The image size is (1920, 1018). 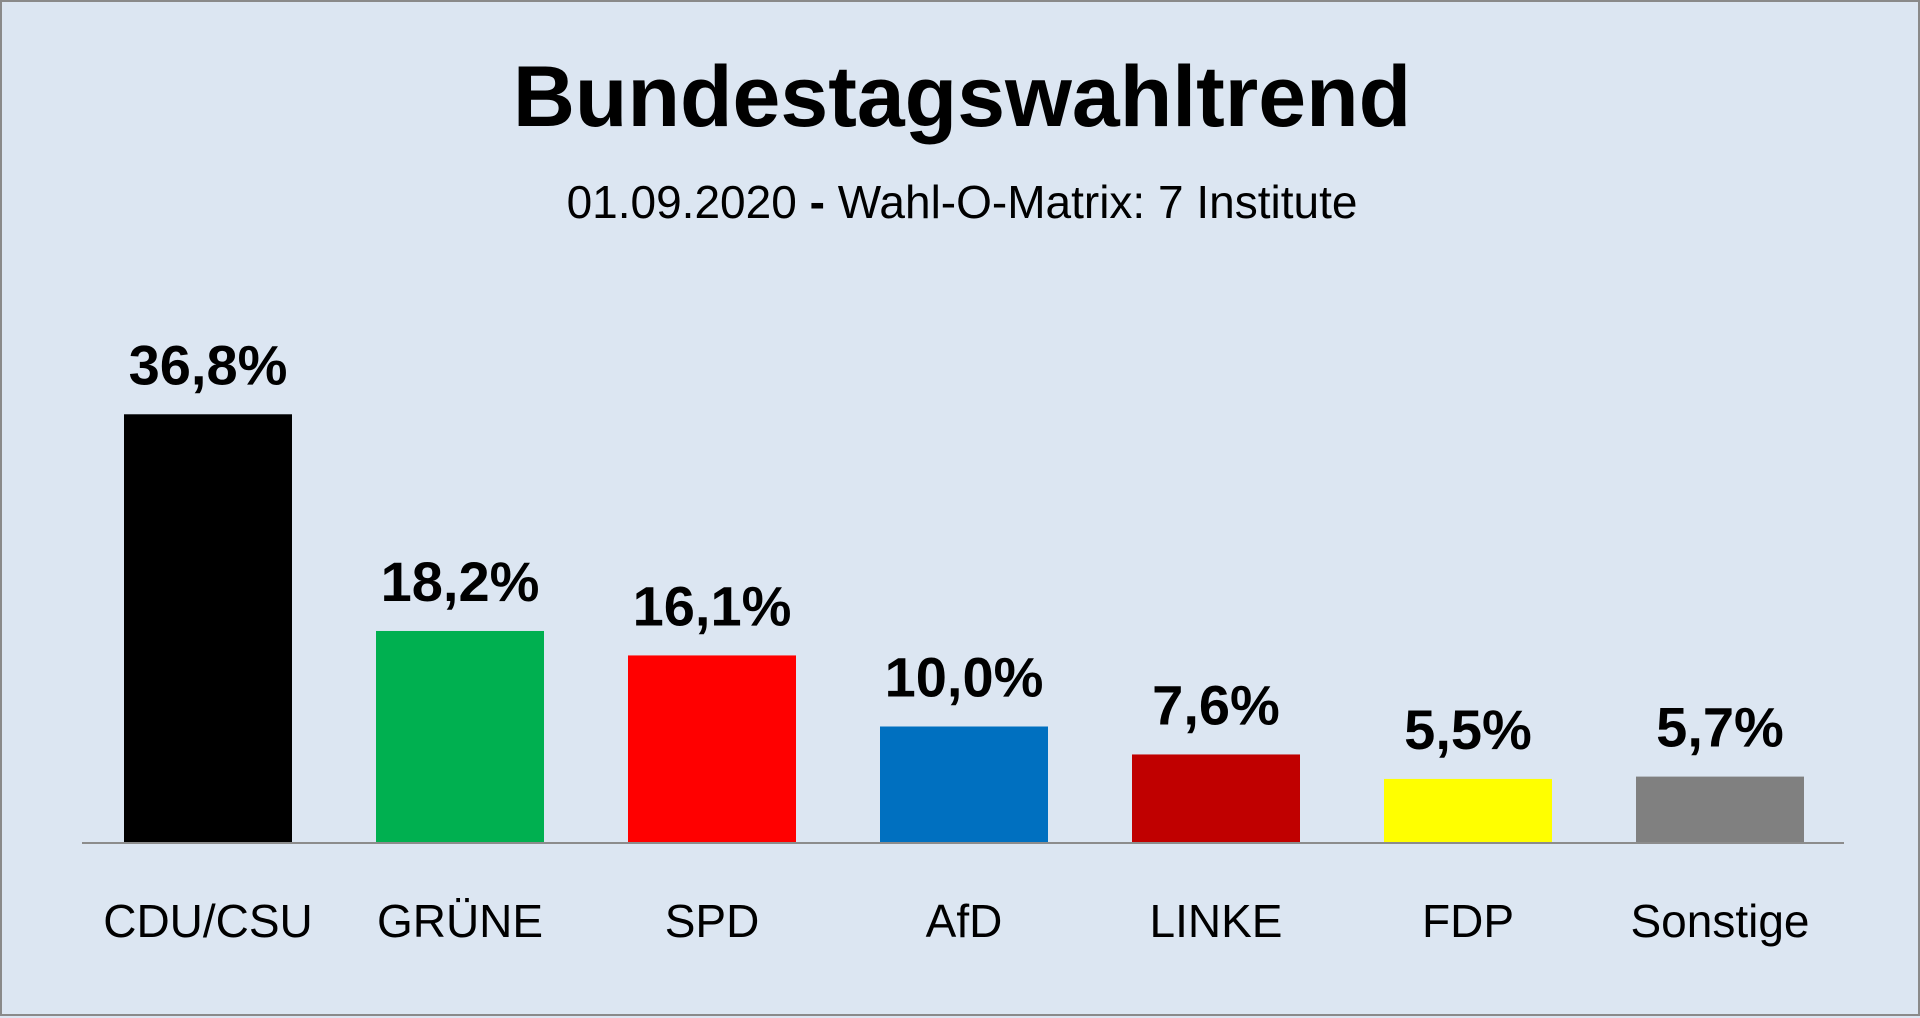 What do you see at coordinates (962, 97) in the screenshot?
I see `chart-title: Bundestagswahltrend` at bounding box center [962, 97].